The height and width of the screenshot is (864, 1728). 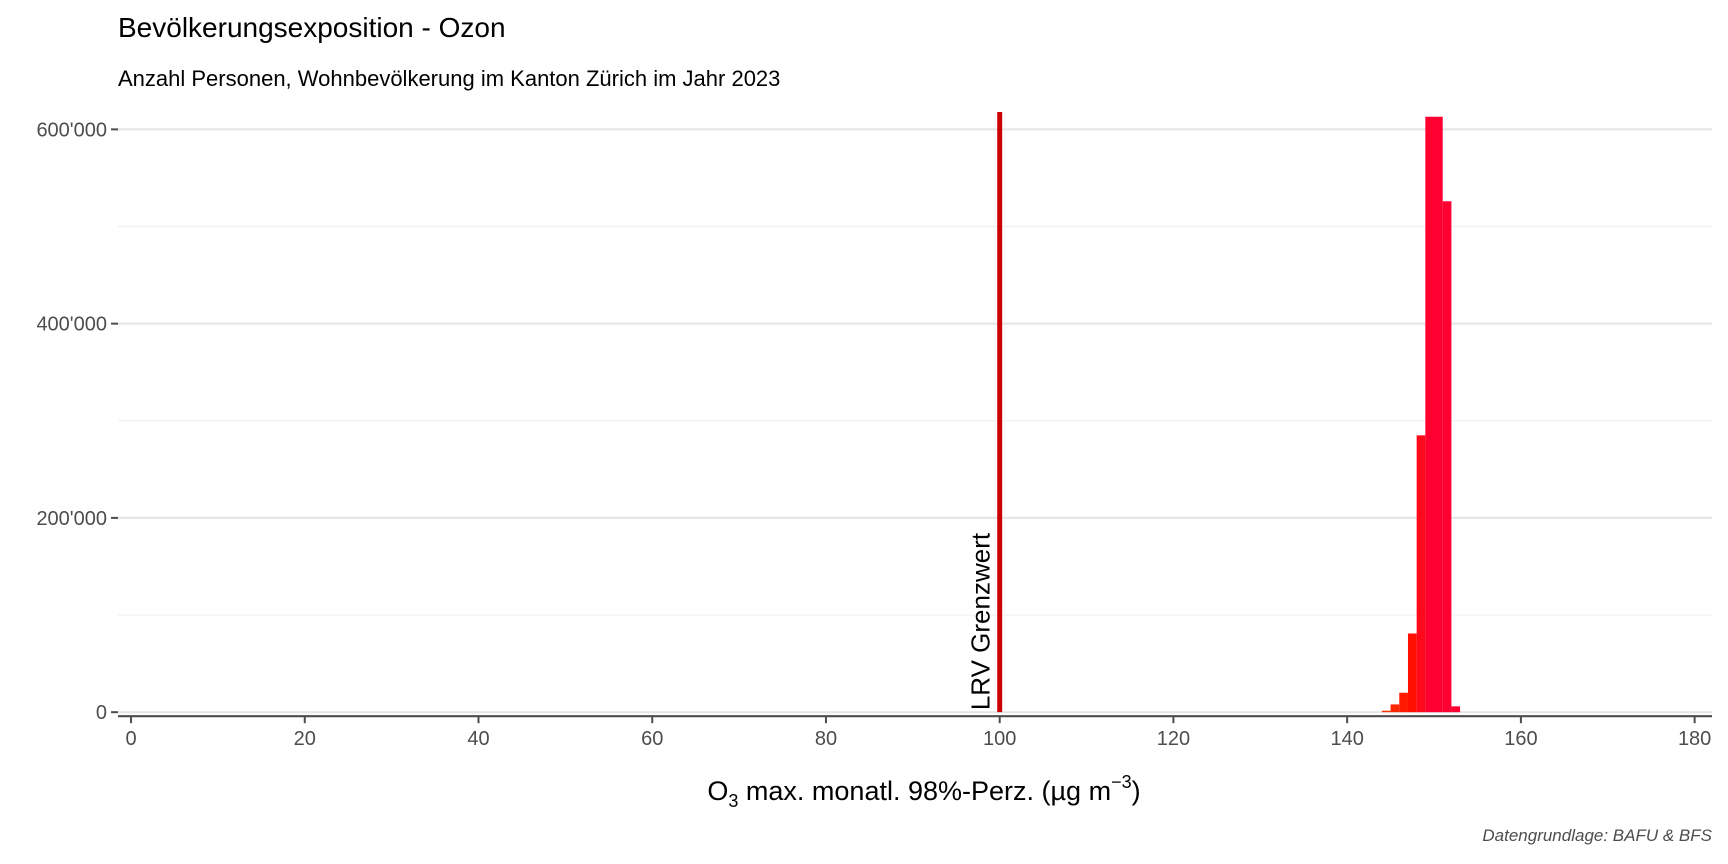 I want to click on y-tick-label: 400'000, so click(x=71, y=325).